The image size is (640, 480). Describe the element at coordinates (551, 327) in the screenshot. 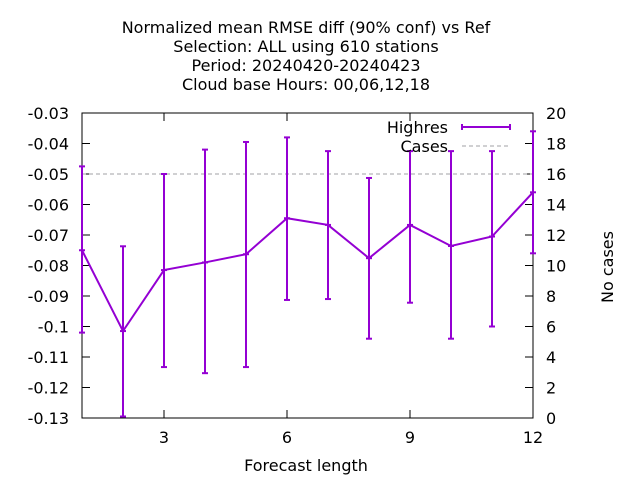

I see `y2-tick-label: 6` at that location.